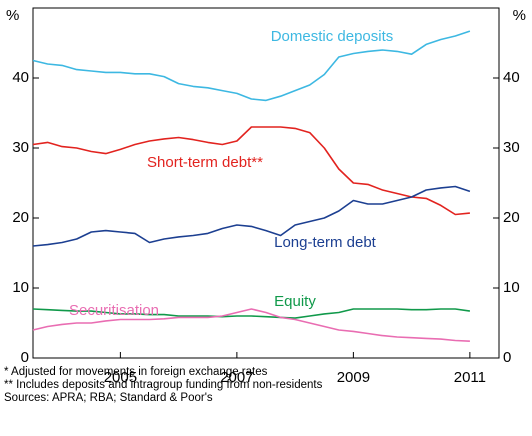 The height and width of the screenshot is (436, 532). I want to click on series-label: Securitisation, so click(114, 310).